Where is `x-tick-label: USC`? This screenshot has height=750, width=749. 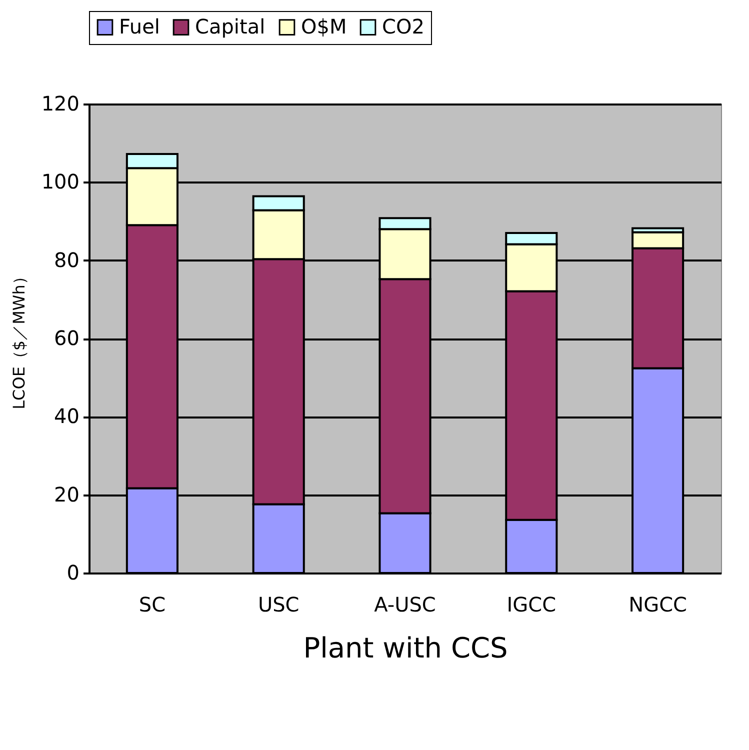 x-tick-label: USC is located at coordinates (279, 604).